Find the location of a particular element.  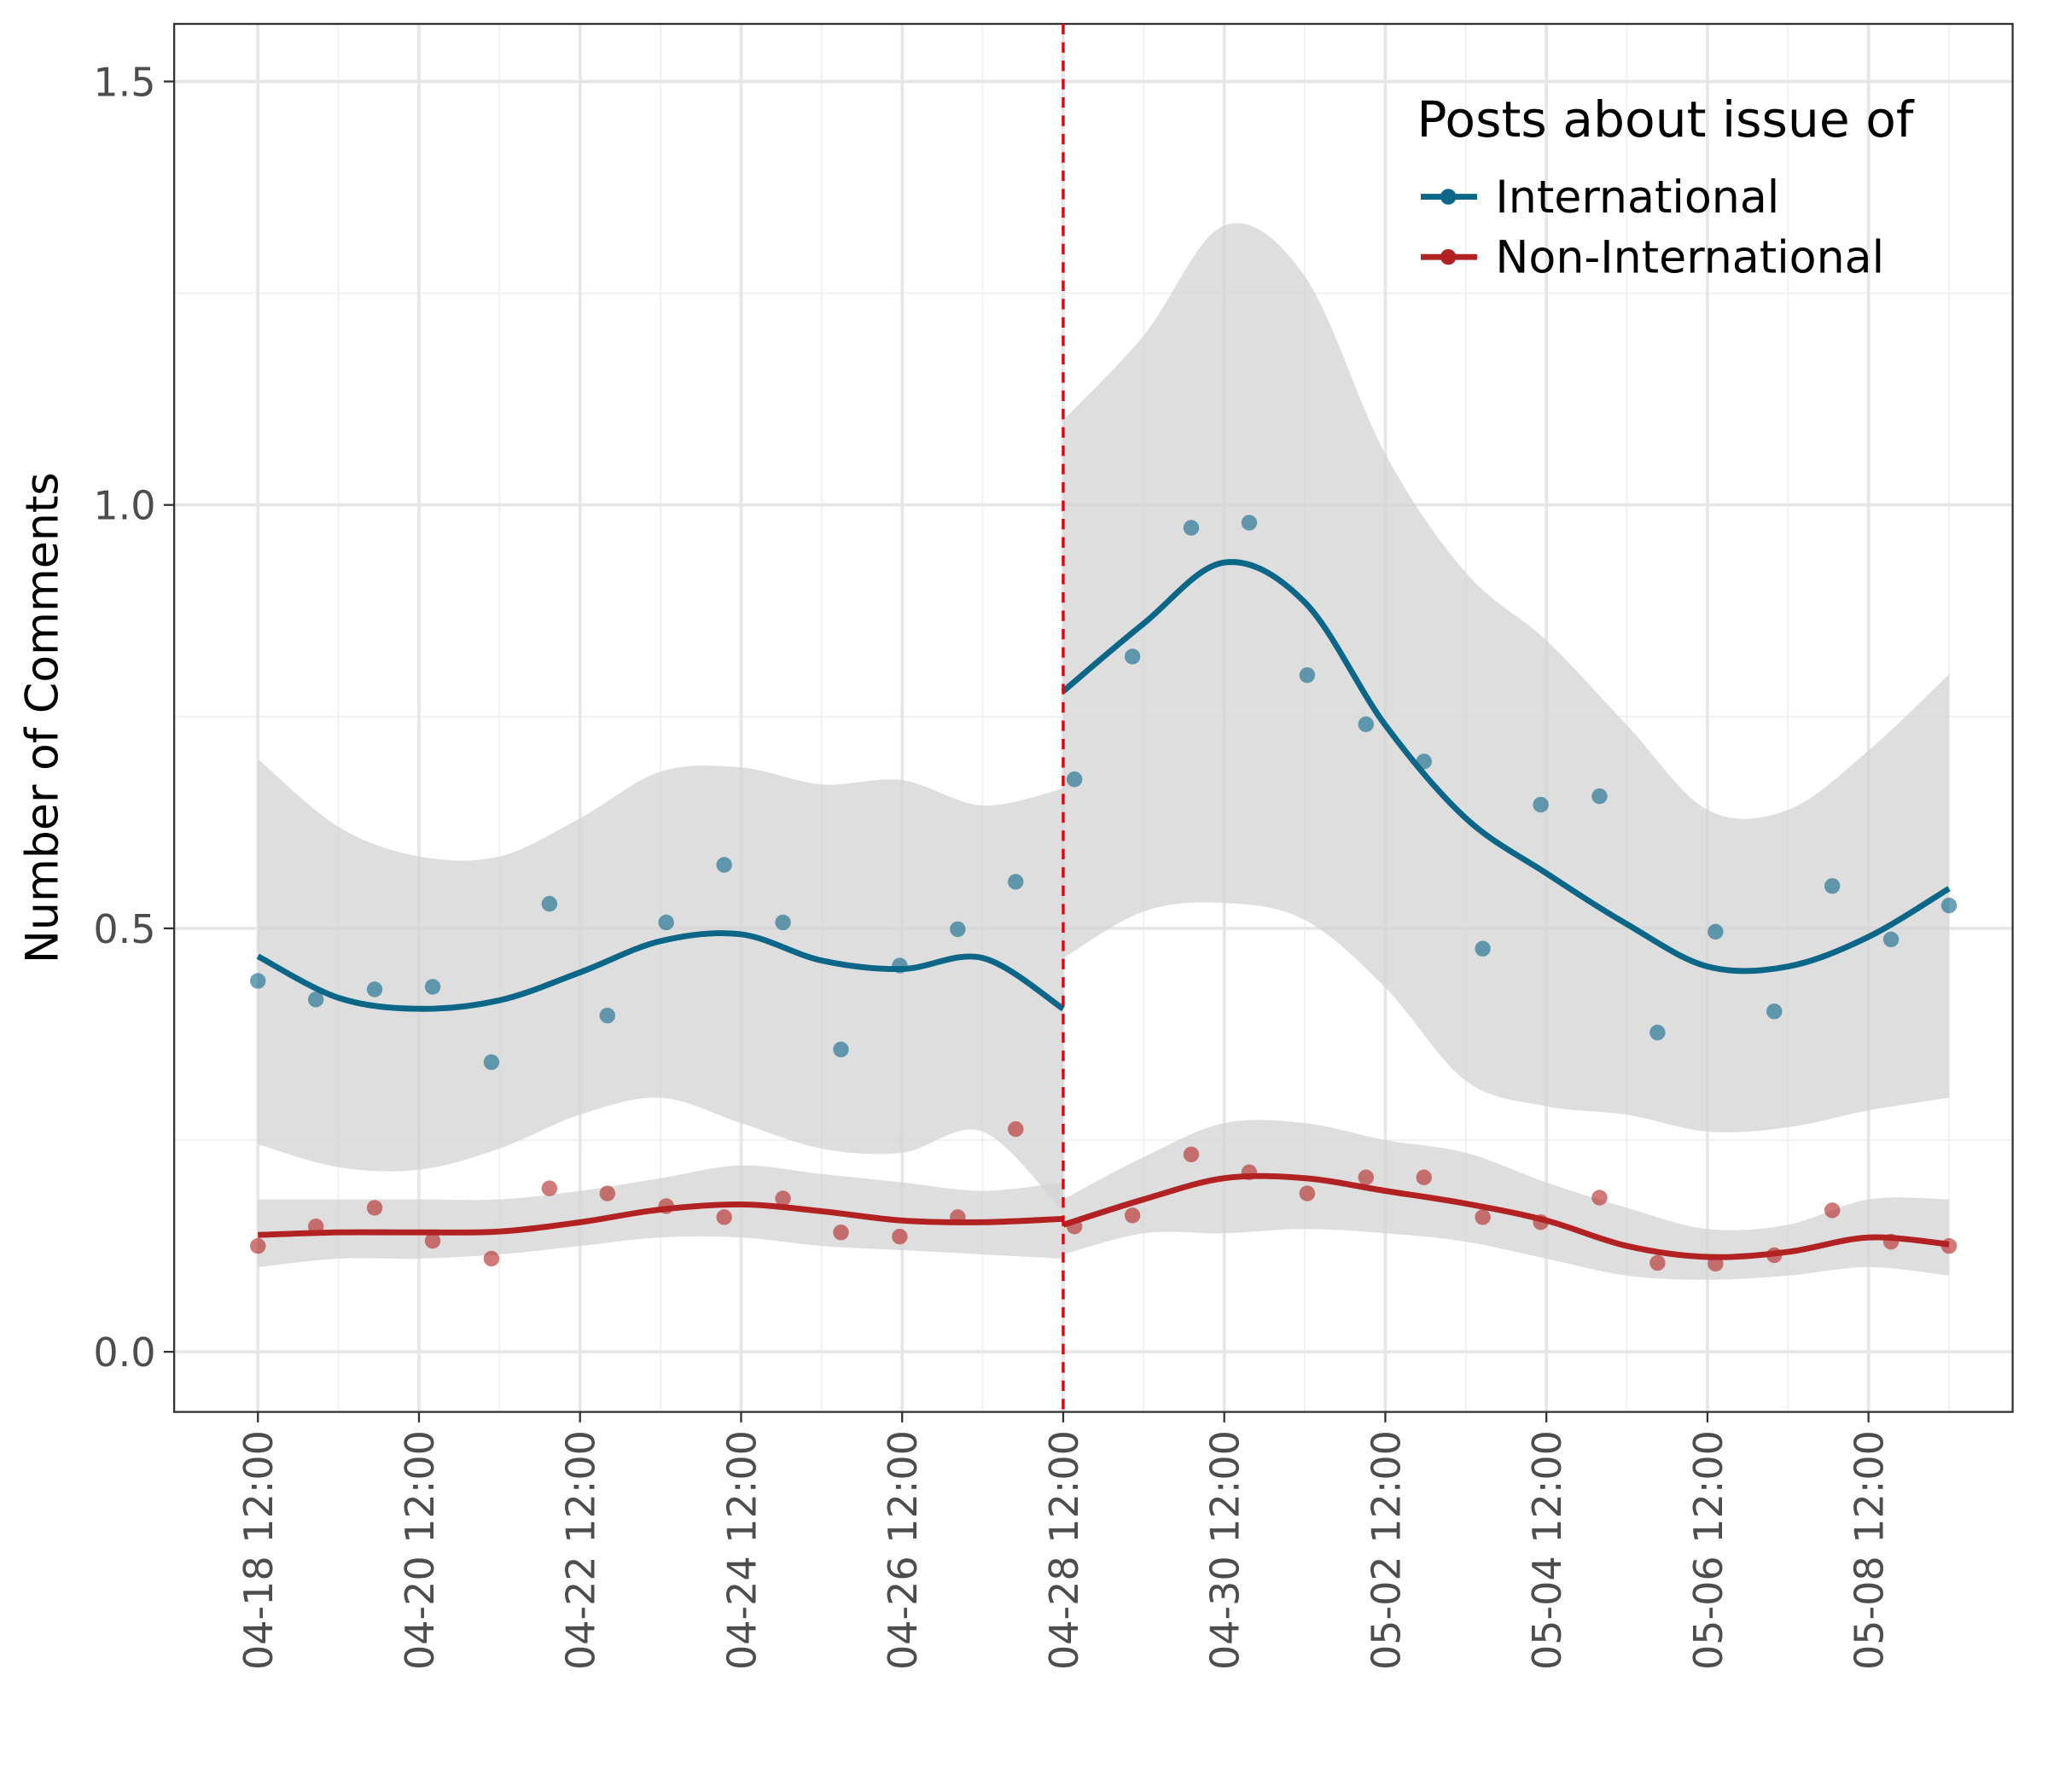

legend-label: International is located at coordinates (1637, 198).